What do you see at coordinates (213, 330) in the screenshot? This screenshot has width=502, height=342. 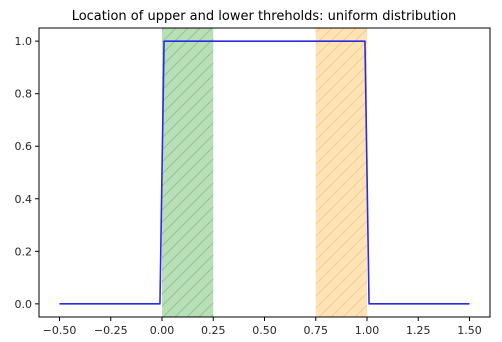 I see `x-tick-label: 0.25` at bounding box center [213, 330].